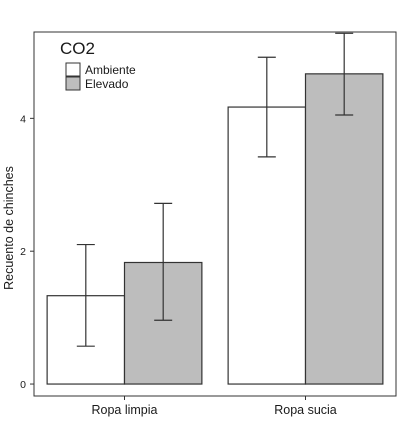 The image size is (400, 440). Describe the element at coordinates (214, 406) in the screenshot. I see `x-axis: Ropa limpia Ropa sucia` at that location.